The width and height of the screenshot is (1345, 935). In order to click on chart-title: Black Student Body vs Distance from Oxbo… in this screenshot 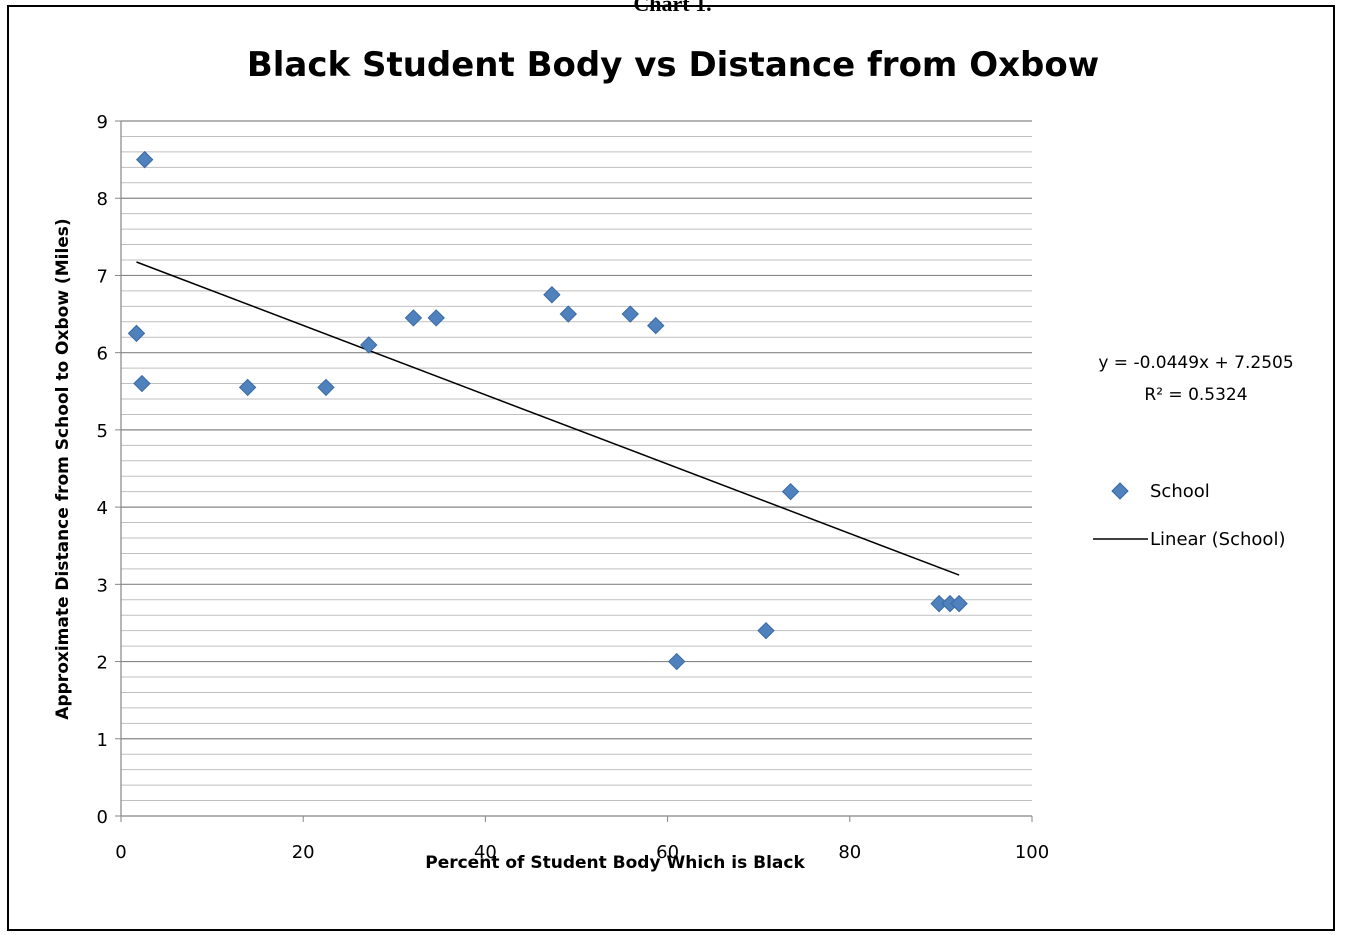, I will do `click(673, 65)`.